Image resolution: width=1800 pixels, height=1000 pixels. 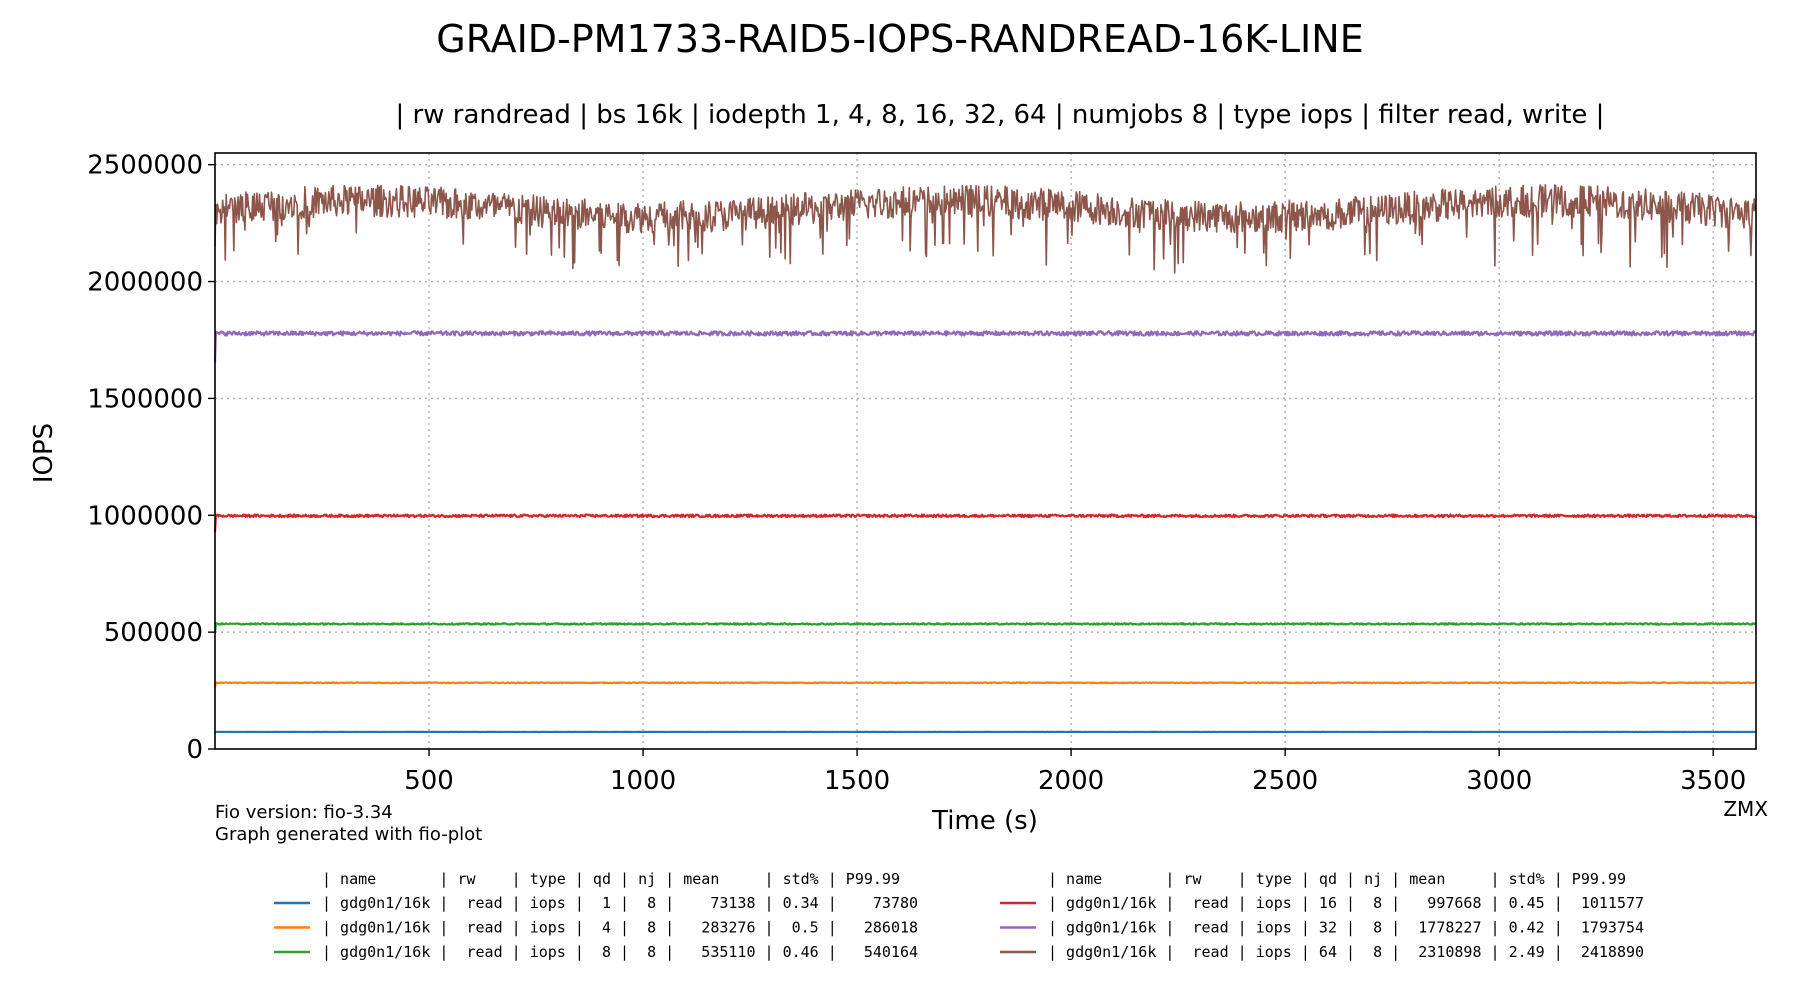 I want to click on x-tick-label: 1000, so click(x=643, y=781).